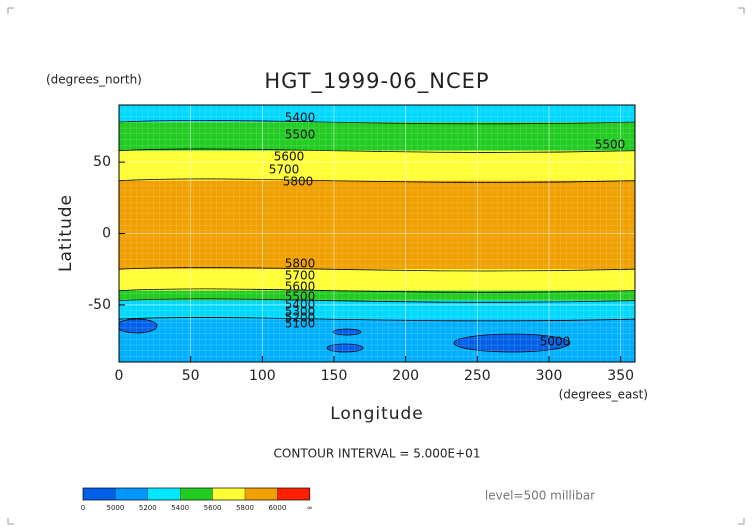 This screenshot has width=752, height=532. What do you see at coordinates (405, 376) in the screenshot?
I see `x-tick-label: 200` at bounding box center [405, 376].